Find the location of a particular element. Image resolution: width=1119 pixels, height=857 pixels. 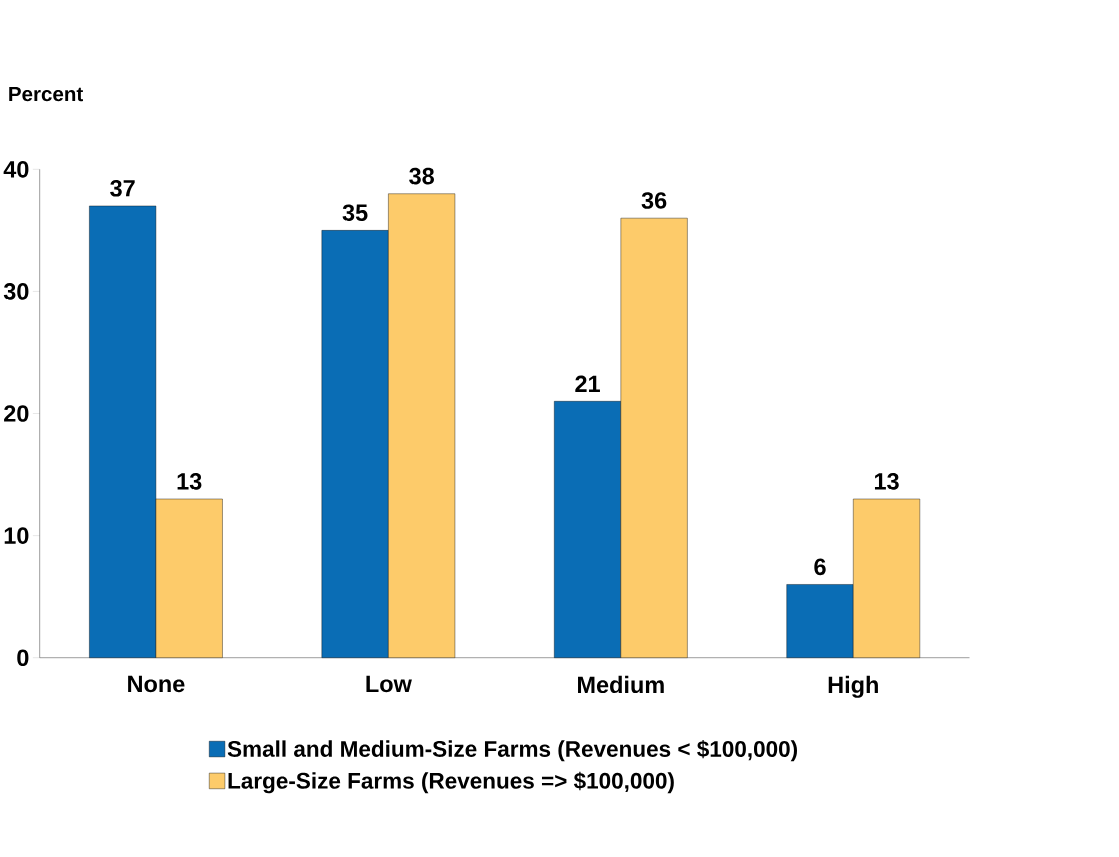

x-tick-label: Medium is located at coordinates (621, 684).